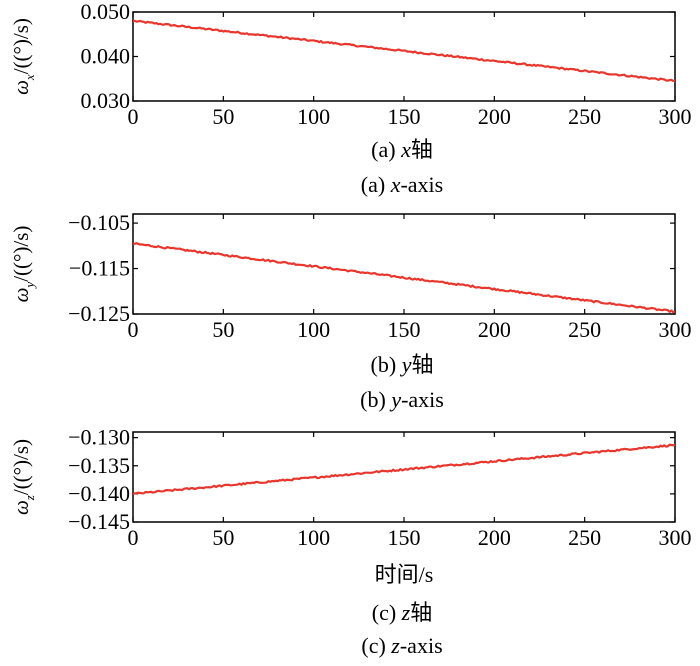  What do you see at coordinates (223, 116) in the screenshot?
I see `panel-a-xtick-label: 50` at bounding box center [223, 116].